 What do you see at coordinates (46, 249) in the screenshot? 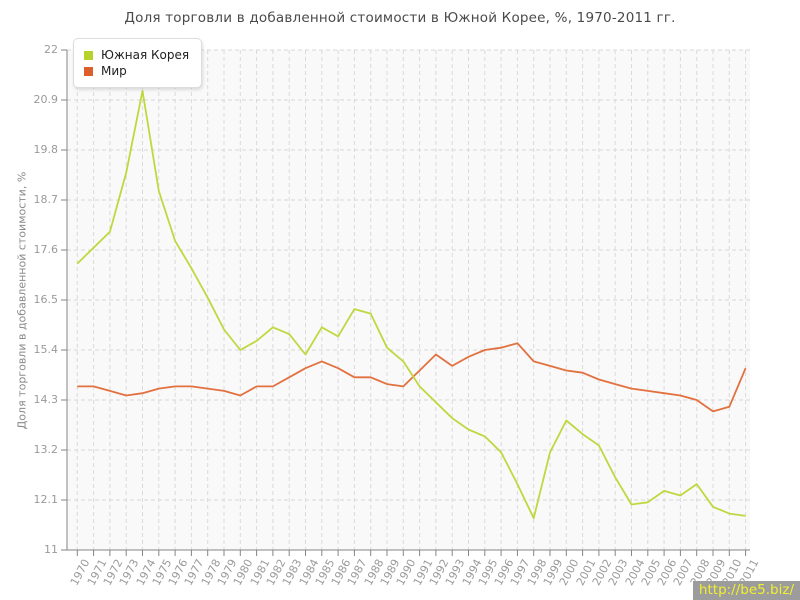
I see `y-tick-label: 17.6` at bounding box center [46, 249].